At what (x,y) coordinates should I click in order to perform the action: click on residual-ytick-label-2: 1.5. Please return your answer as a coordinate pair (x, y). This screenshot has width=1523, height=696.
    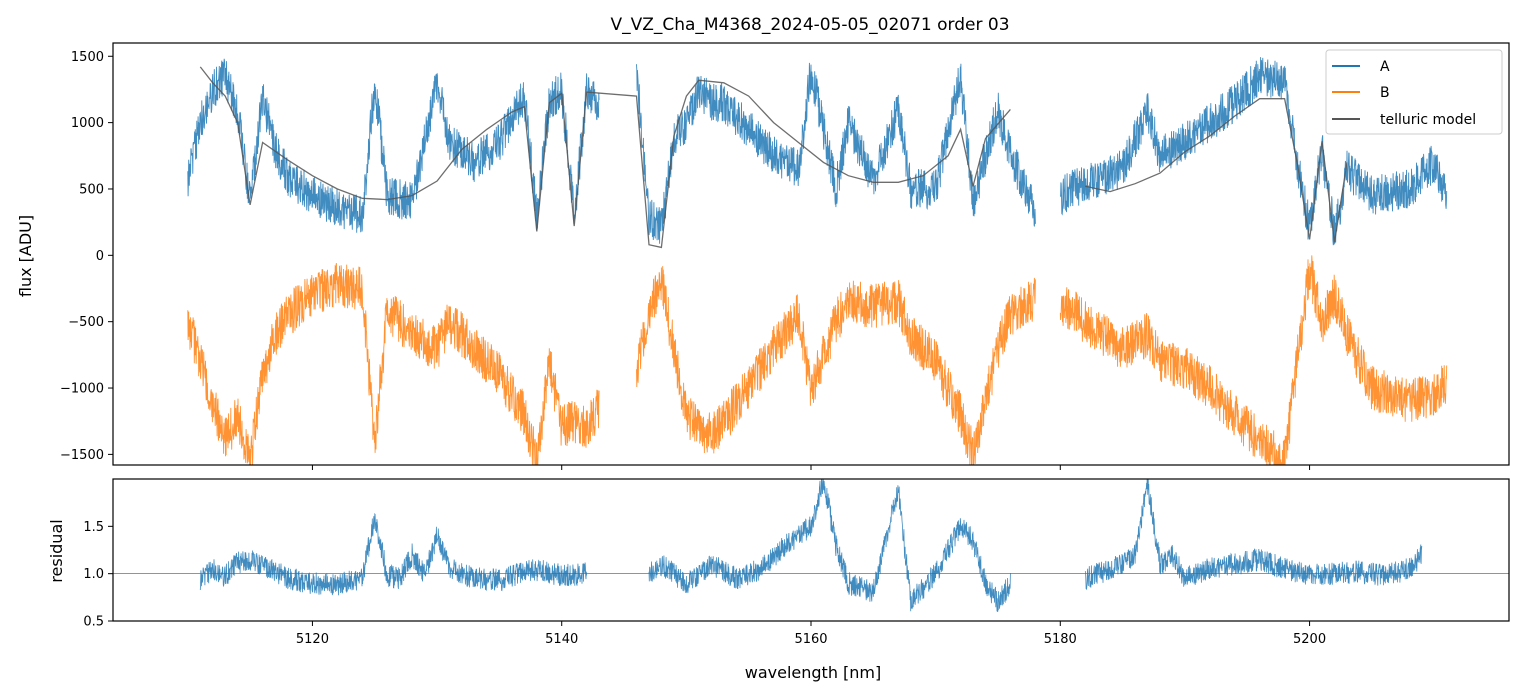
    Looking at the image, I should click on (93, 527).